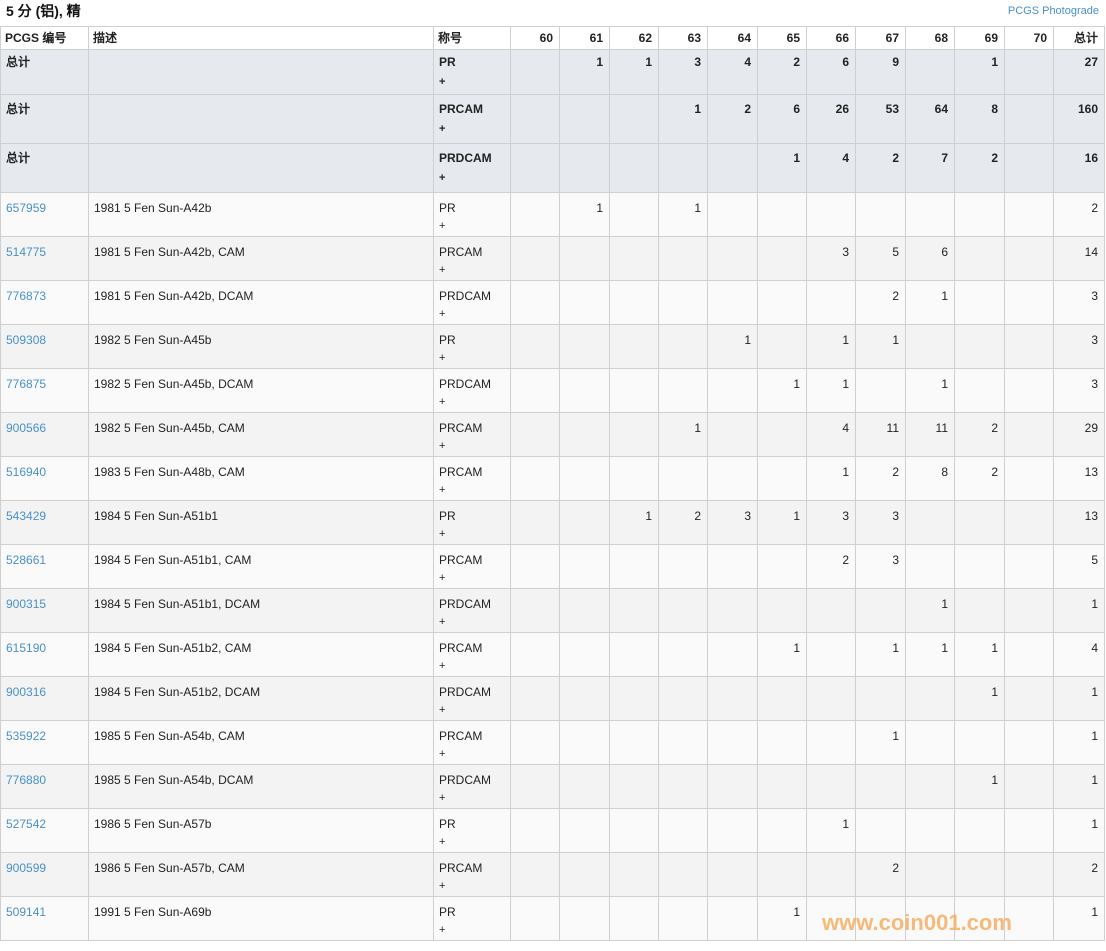 The image size is (1106, 951). What do you see at coordinates (26, 472) in the screenshot?
I see `pcgs-number-link: 516940` at bounding box center [26, 472].